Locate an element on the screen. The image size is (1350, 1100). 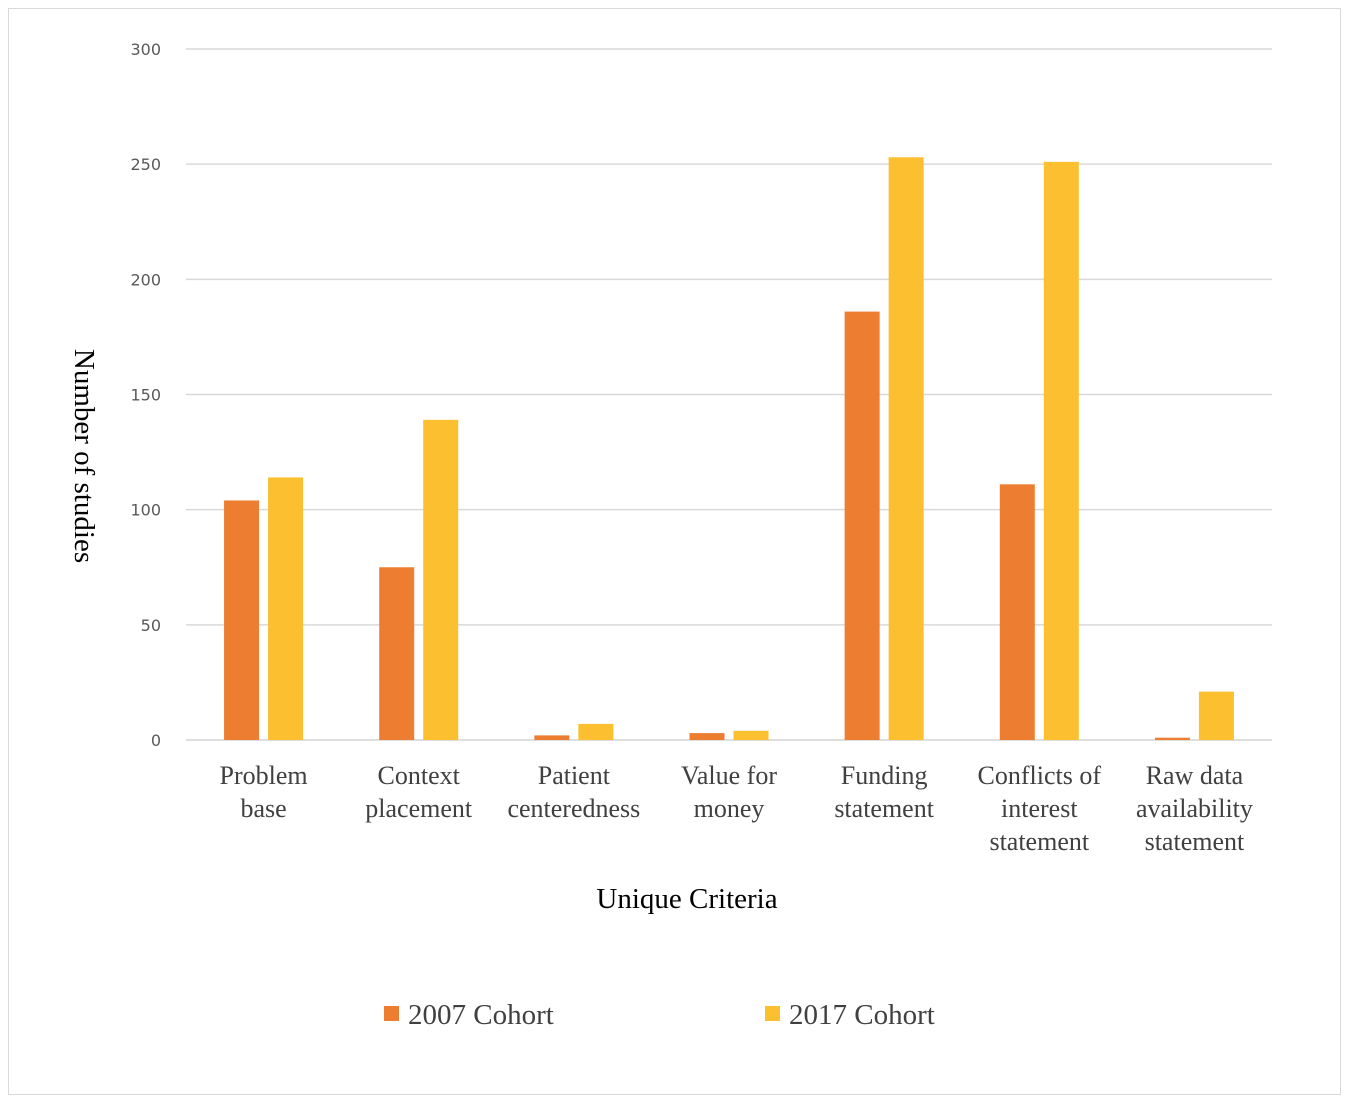
legend-label: 2007 Cohort is located at coordinates (481, 1015).